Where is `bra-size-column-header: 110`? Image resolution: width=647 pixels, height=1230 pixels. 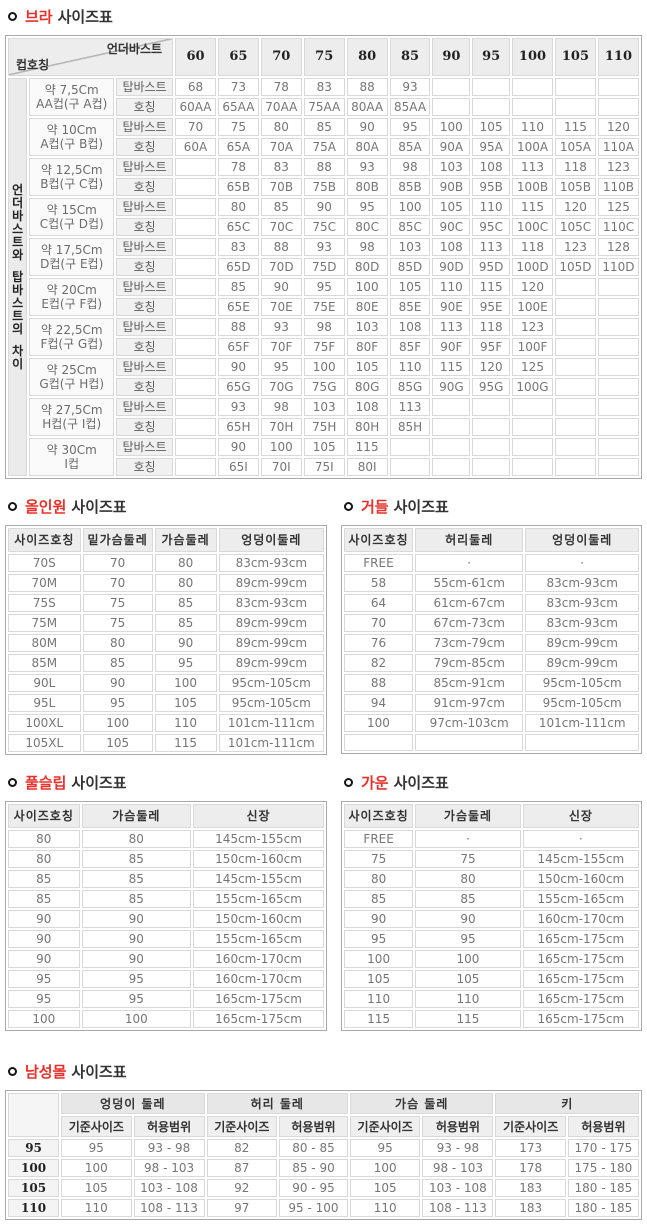
bra-size-column-header: 110 is located at coordinates (618, 57).